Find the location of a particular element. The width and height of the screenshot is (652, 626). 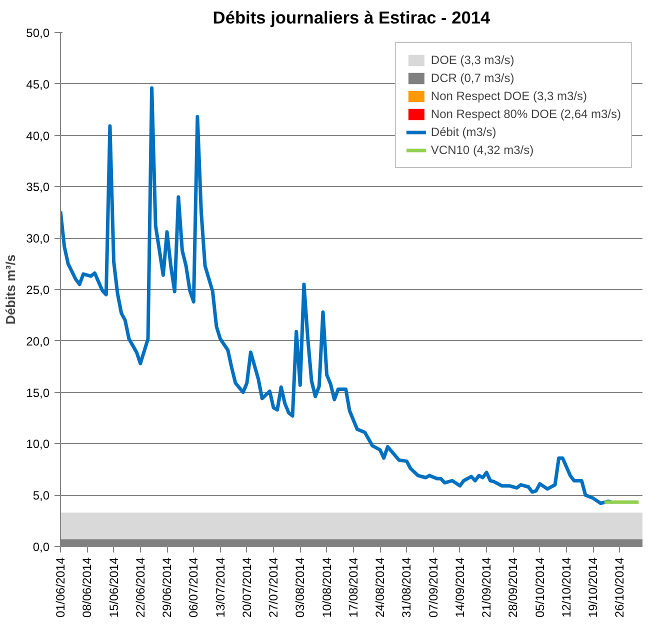

x-tick-label: 07/09/2014 is located at coordinates (433, 587).